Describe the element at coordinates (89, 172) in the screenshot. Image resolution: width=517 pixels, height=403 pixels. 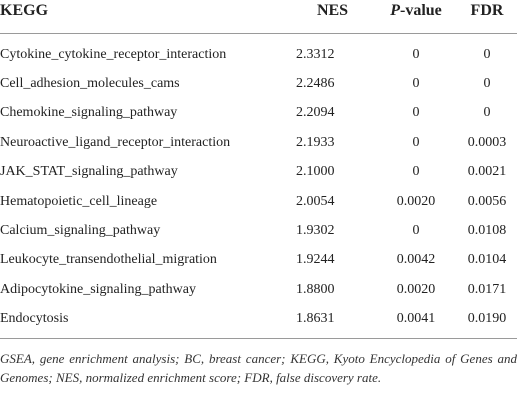
I see `table-cell: JAK_STAT_signaling_pathway` at that location.